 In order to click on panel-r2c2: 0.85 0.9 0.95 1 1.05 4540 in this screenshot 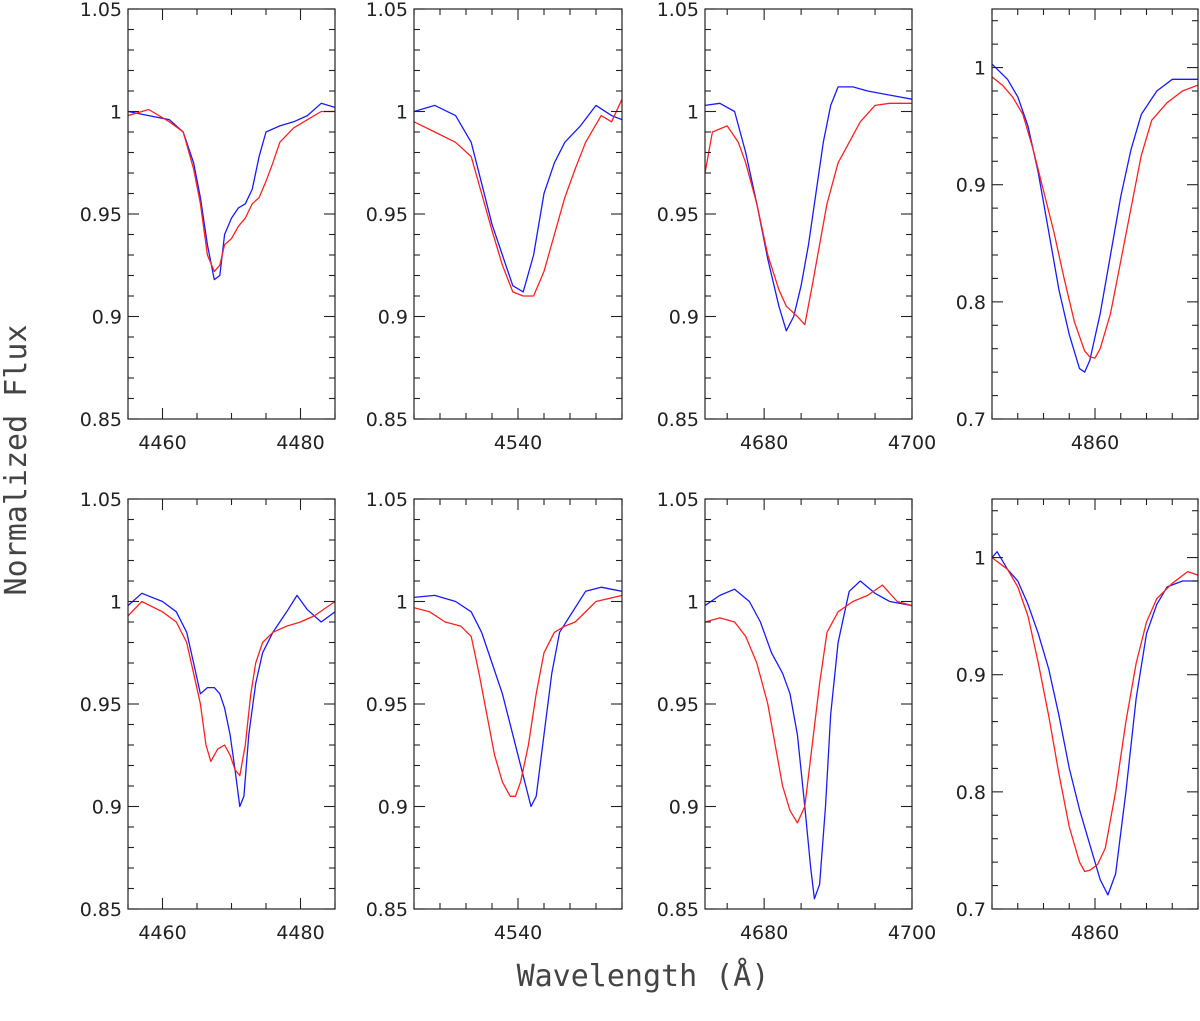, I will do `click(494, 716)`.